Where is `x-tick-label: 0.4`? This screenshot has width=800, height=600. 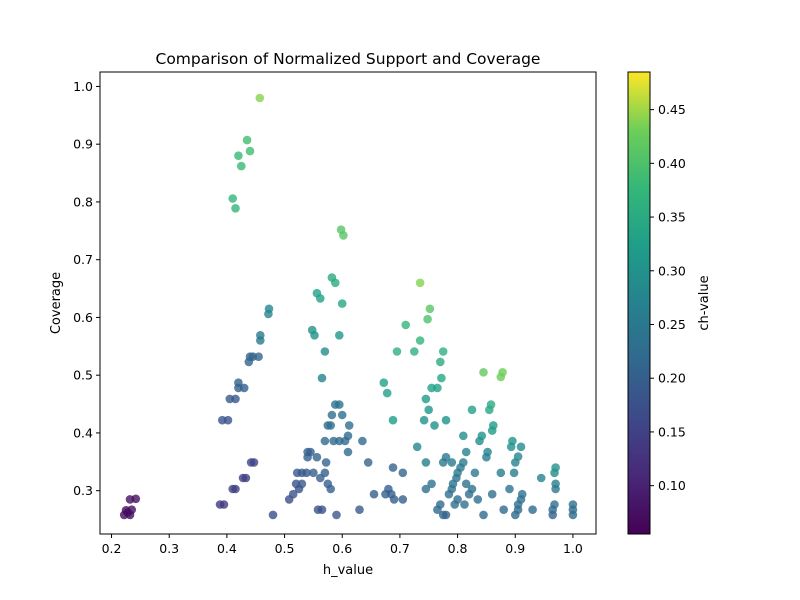
x-tick-label: 0.4 is located at coordinates (227, 548).